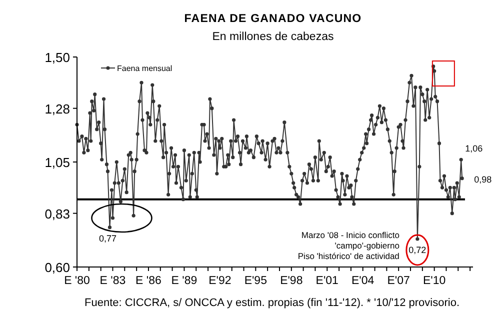 The width and height of the screenshot is (496, 333). I want to click on chart-title: FAENA DE GANADO VACUNO, so click(273, 19).